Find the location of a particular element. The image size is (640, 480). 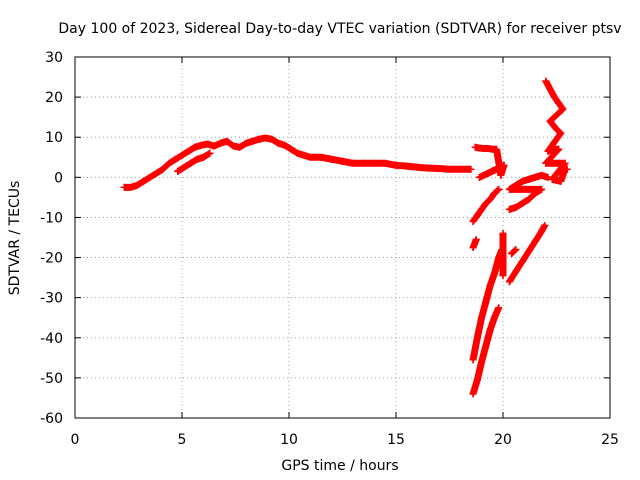

y-tick-label: 0 is located at coordinates (58, 178).